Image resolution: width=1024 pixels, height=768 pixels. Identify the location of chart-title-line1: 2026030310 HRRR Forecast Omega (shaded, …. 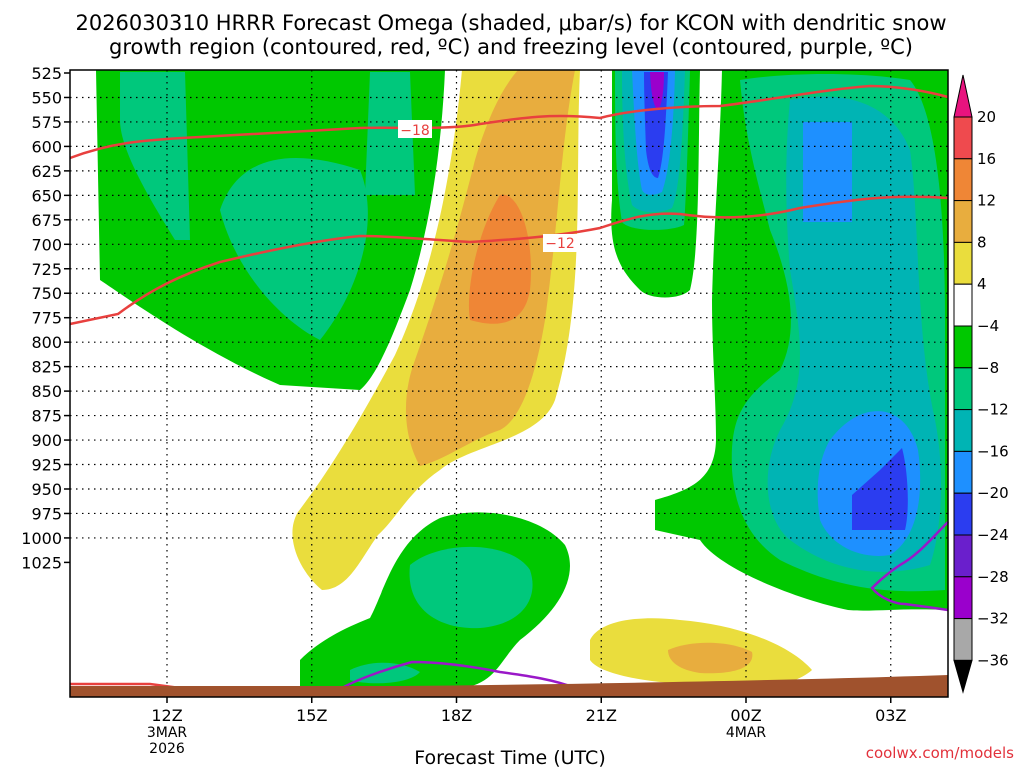
(510, 23).